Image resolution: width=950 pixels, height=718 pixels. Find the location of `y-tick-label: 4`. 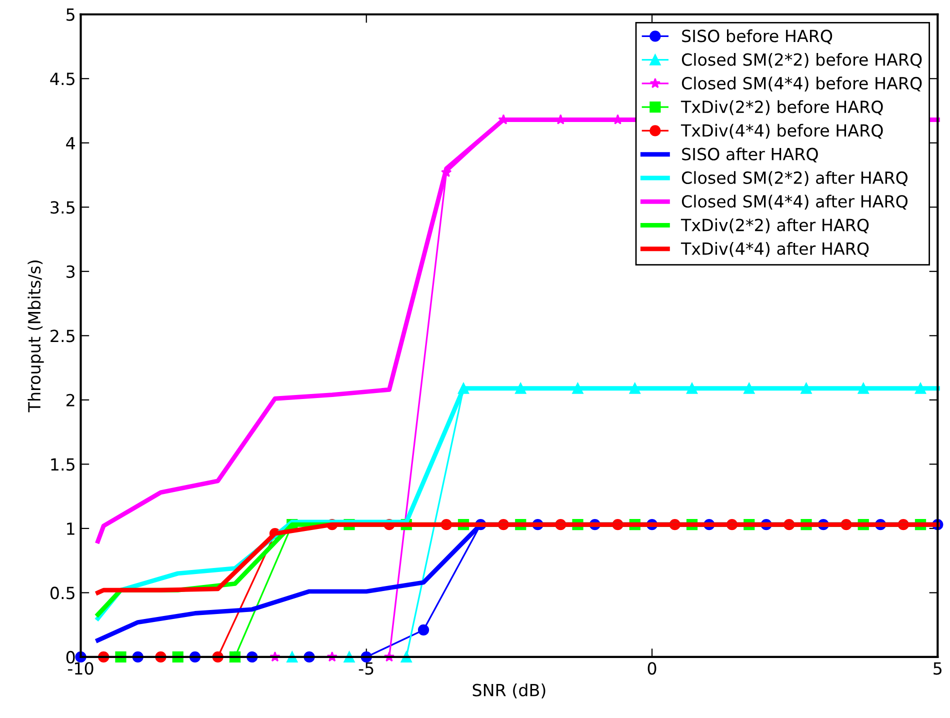

y-tick-label: 4 is located at coordinates (70, 143).